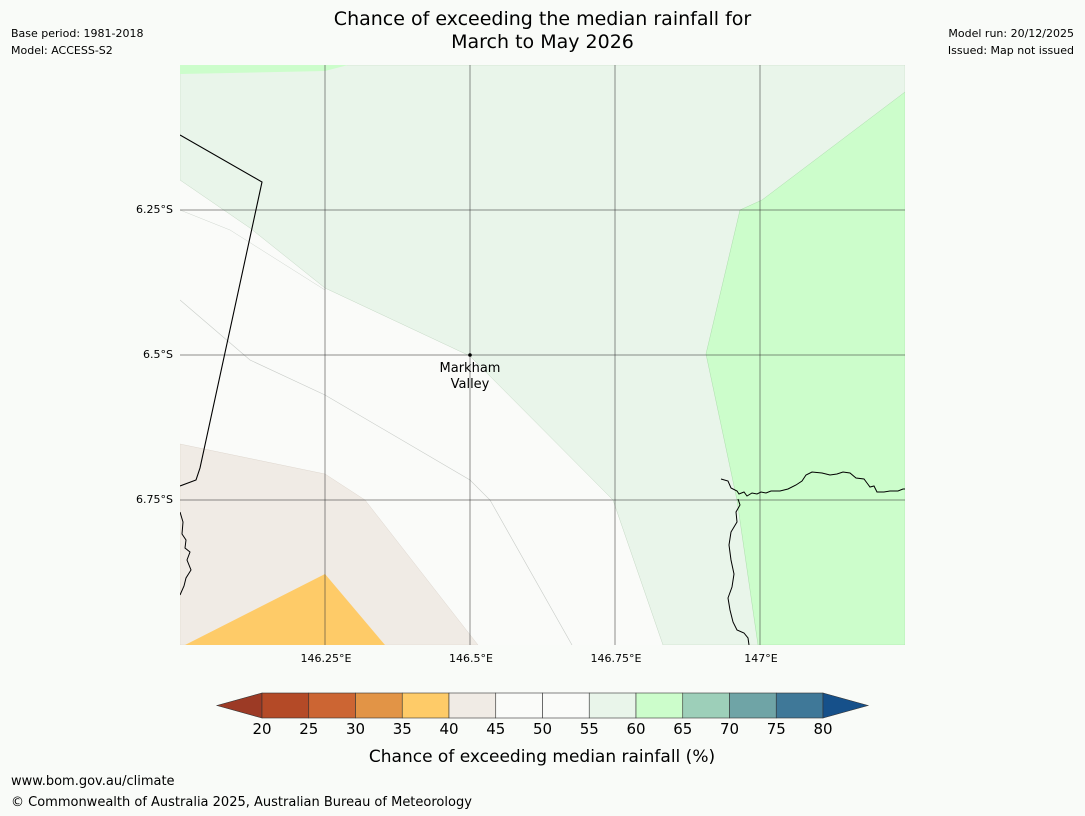  I want to click on model-name: Model: ACCESS-S2, so click(62, 50).